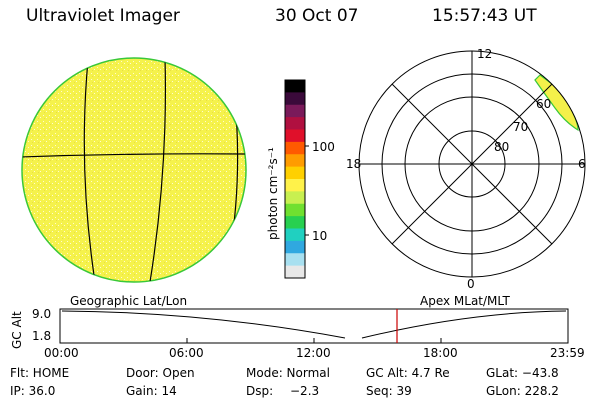 Image resolution: width=600 pixels, height=400 pixels. I want to click on time-label-1200: 12:00, so click(313, 353).